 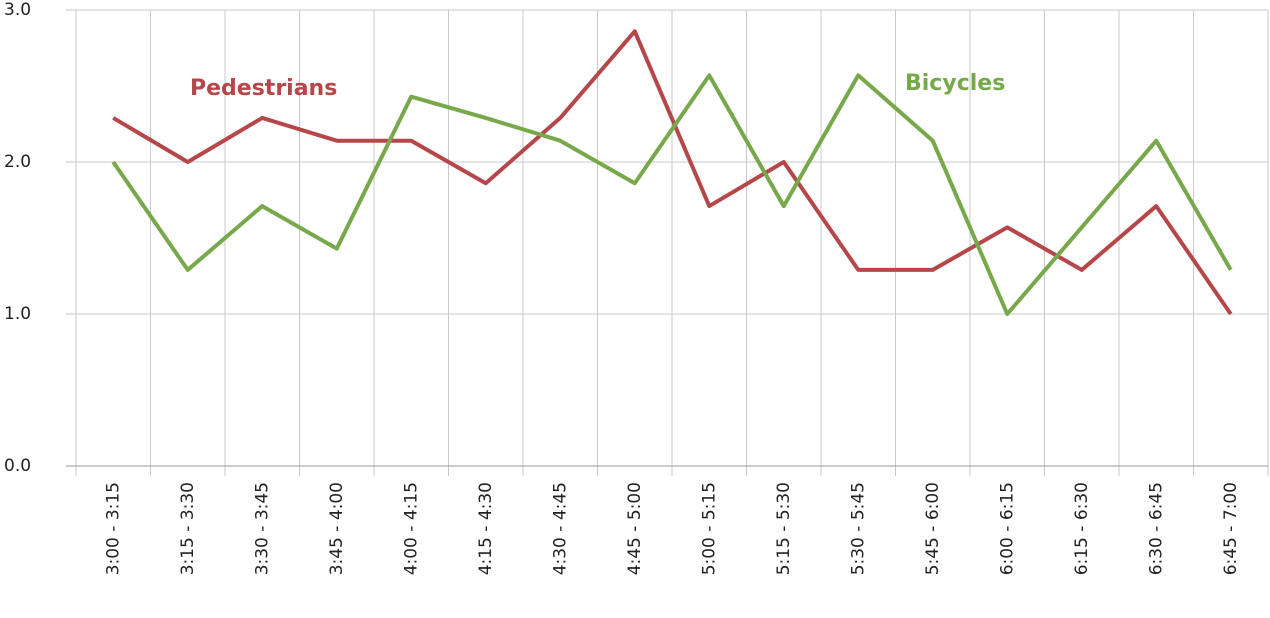 What do you see at coordinates (113, 528) in the screenshot?
I see `x-tick-label: 3:00 - 3:15` at bounding box center [113, 528].